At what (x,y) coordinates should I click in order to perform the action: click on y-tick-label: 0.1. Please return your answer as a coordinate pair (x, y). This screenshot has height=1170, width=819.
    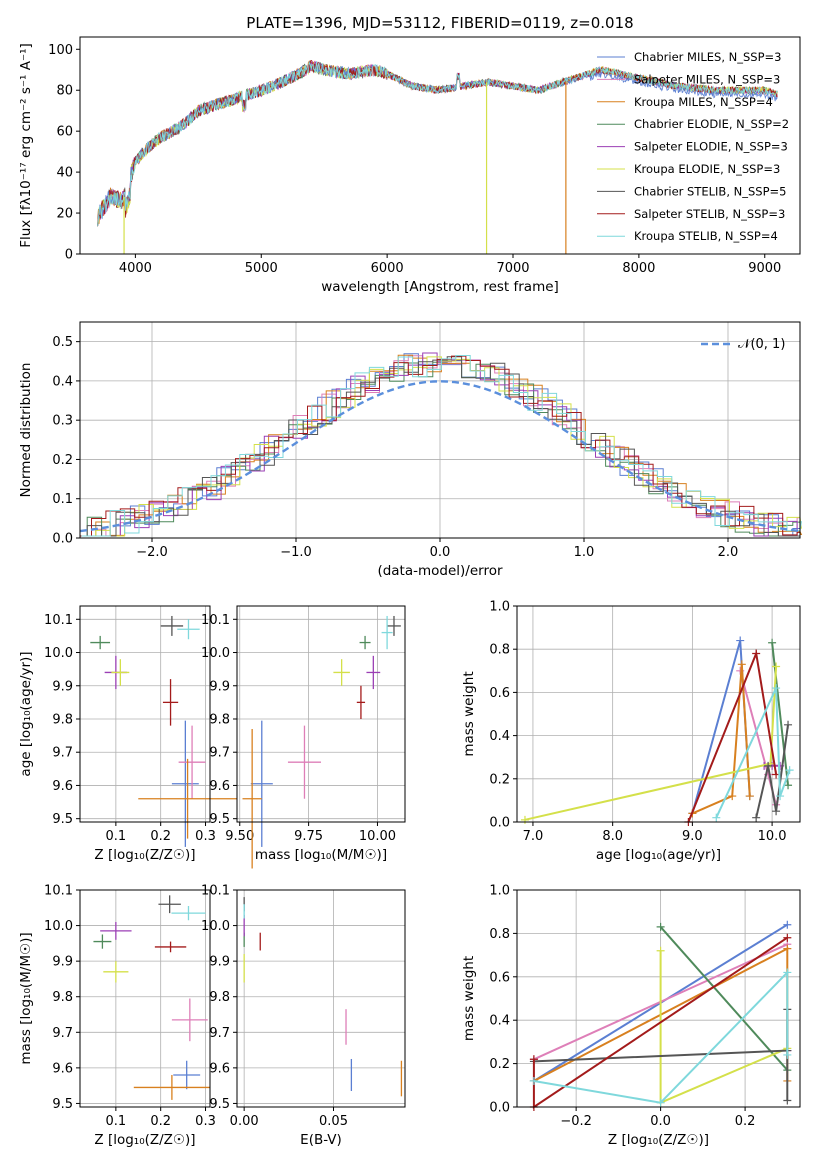
    Looking at the image, I should click on (62, 499).